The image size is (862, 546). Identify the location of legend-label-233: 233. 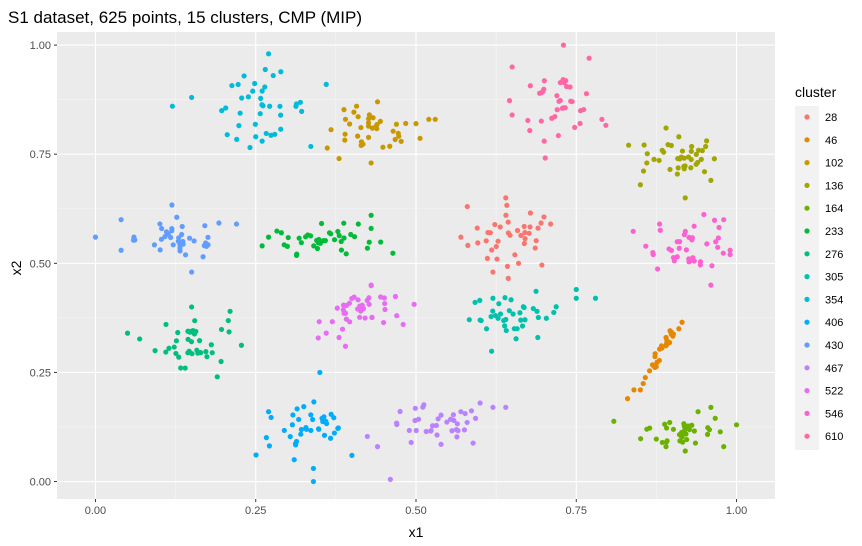
(834, 232).